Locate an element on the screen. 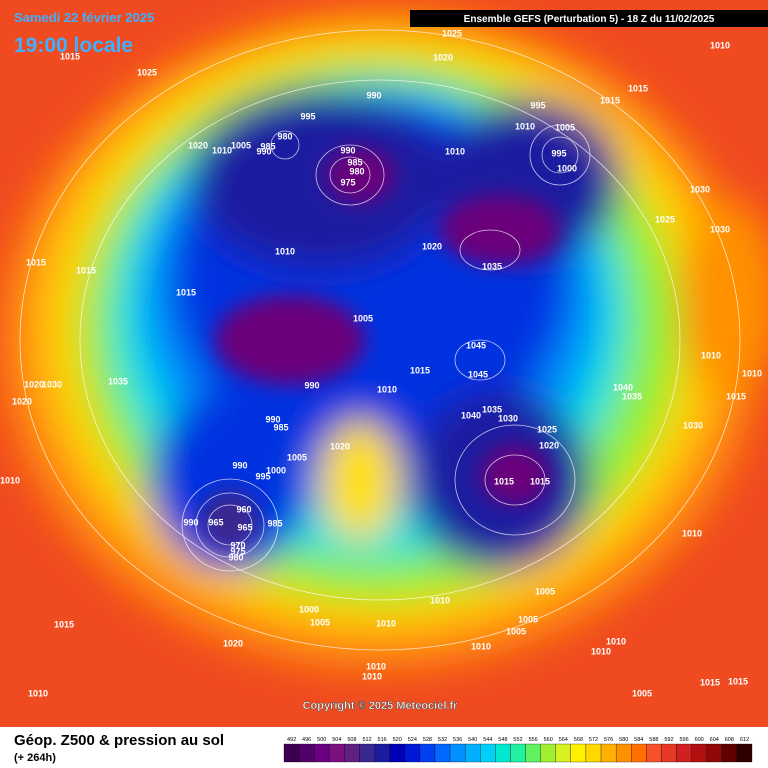 The height and width of the screenshot is (768, 768). legend-label: 536 is located at coordinates (457, 740).